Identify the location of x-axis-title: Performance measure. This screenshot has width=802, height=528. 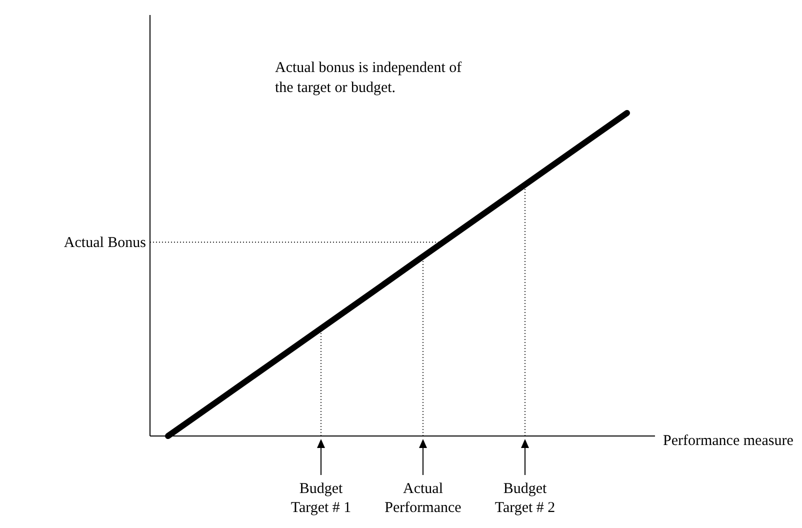
(728, 441).